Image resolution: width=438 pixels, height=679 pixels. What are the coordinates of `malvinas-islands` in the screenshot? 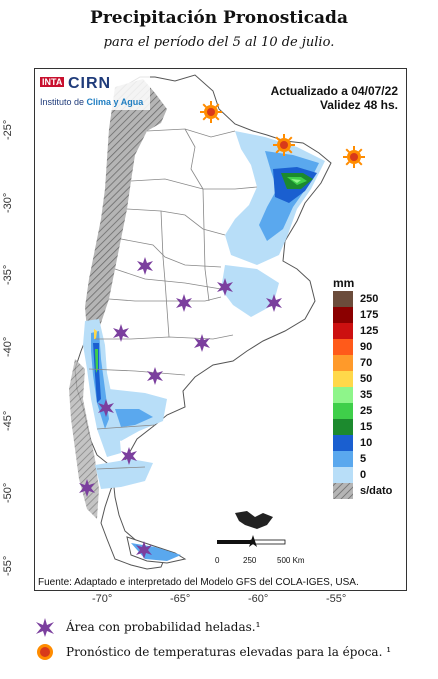 It's located at (254, 520).